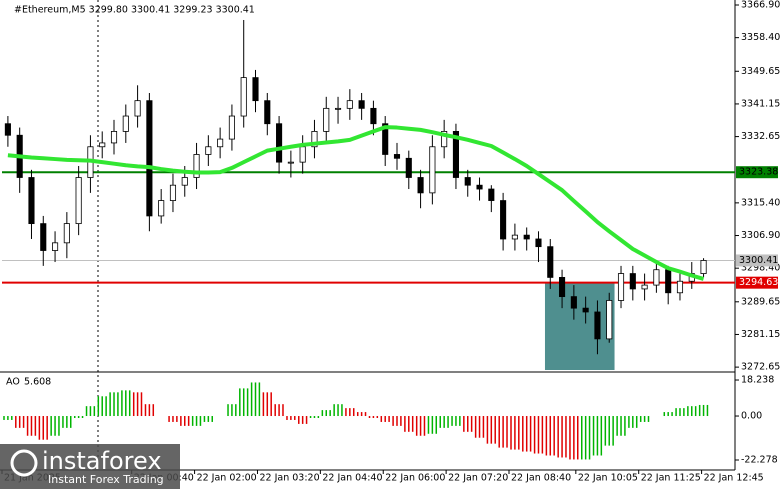 Image resolution: width=781 pixels, height=489 pixels. I want to click on y-tick-label: 3281.15, so click(760, 334).